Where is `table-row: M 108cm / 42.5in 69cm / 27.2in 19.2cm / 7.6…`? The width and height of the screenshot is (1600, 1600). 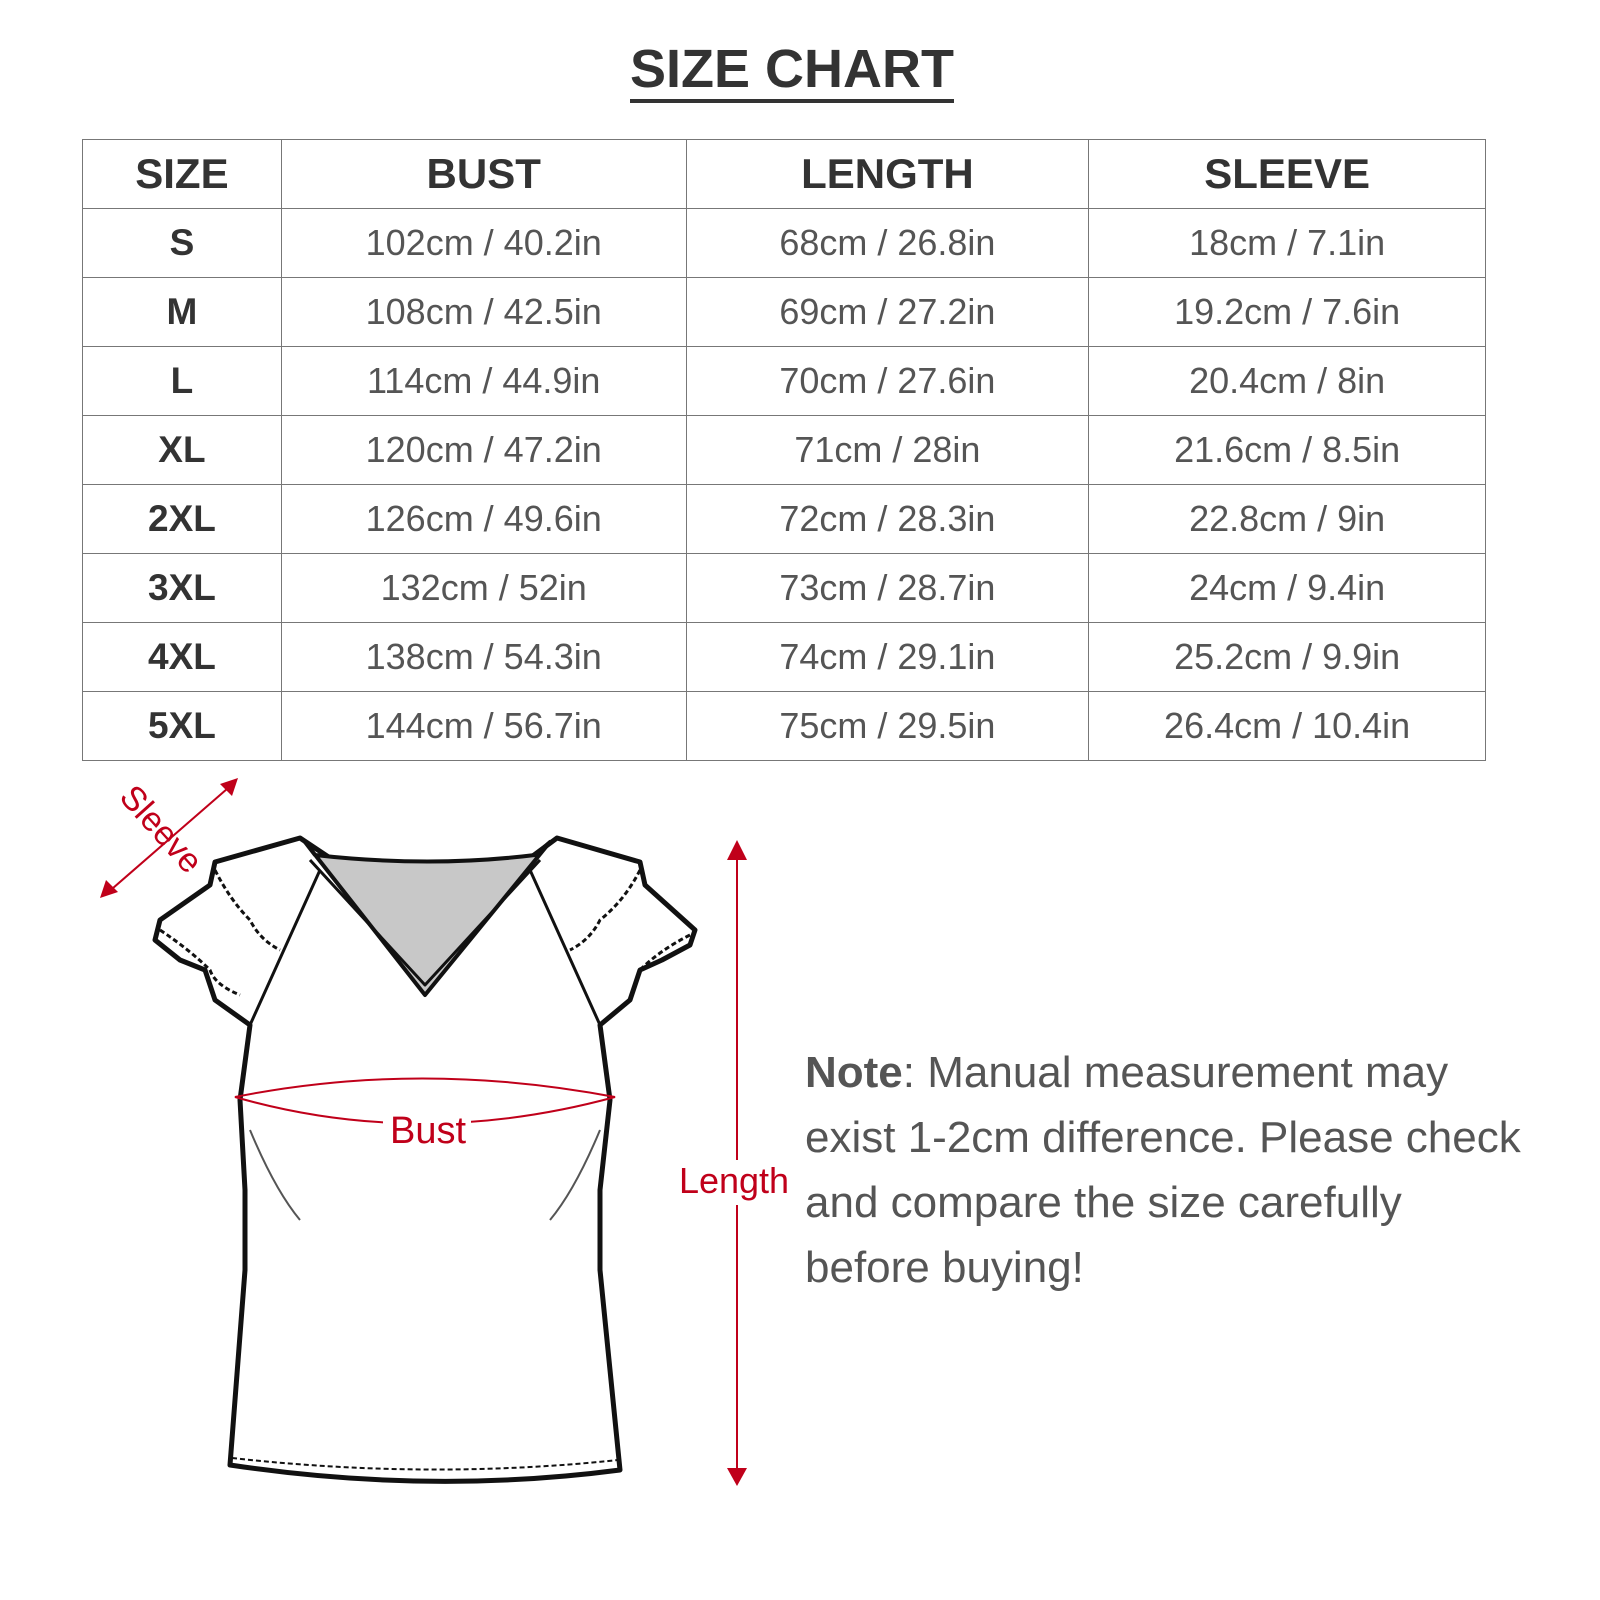
table-row: M 108cm / 42.5in 69cm / 27.2in 19.2cm / 7.6… is located at coordinates (784, 312).